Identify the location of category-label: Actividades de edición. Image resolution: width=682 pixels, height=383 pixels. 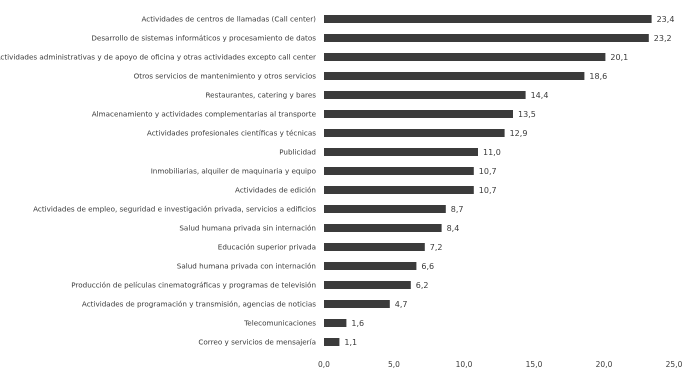
(275, 190).